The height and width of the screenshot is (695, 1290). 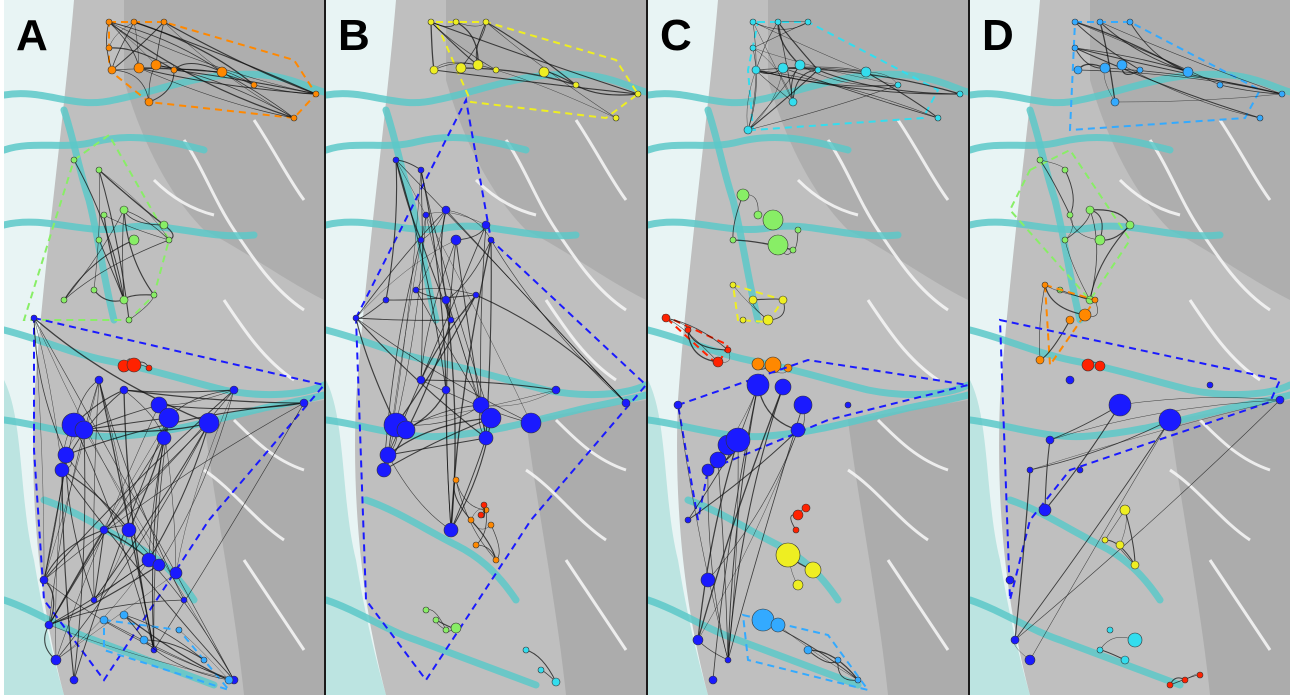 I want to click on panel-label-d: D, so click(x=998, y=35).